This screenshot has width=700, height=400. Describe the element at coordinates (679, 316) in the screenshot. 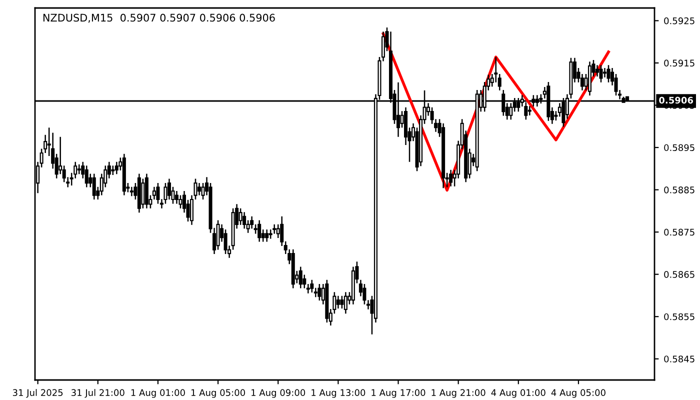

I see `y-tick-label: 0.5855` at that location.